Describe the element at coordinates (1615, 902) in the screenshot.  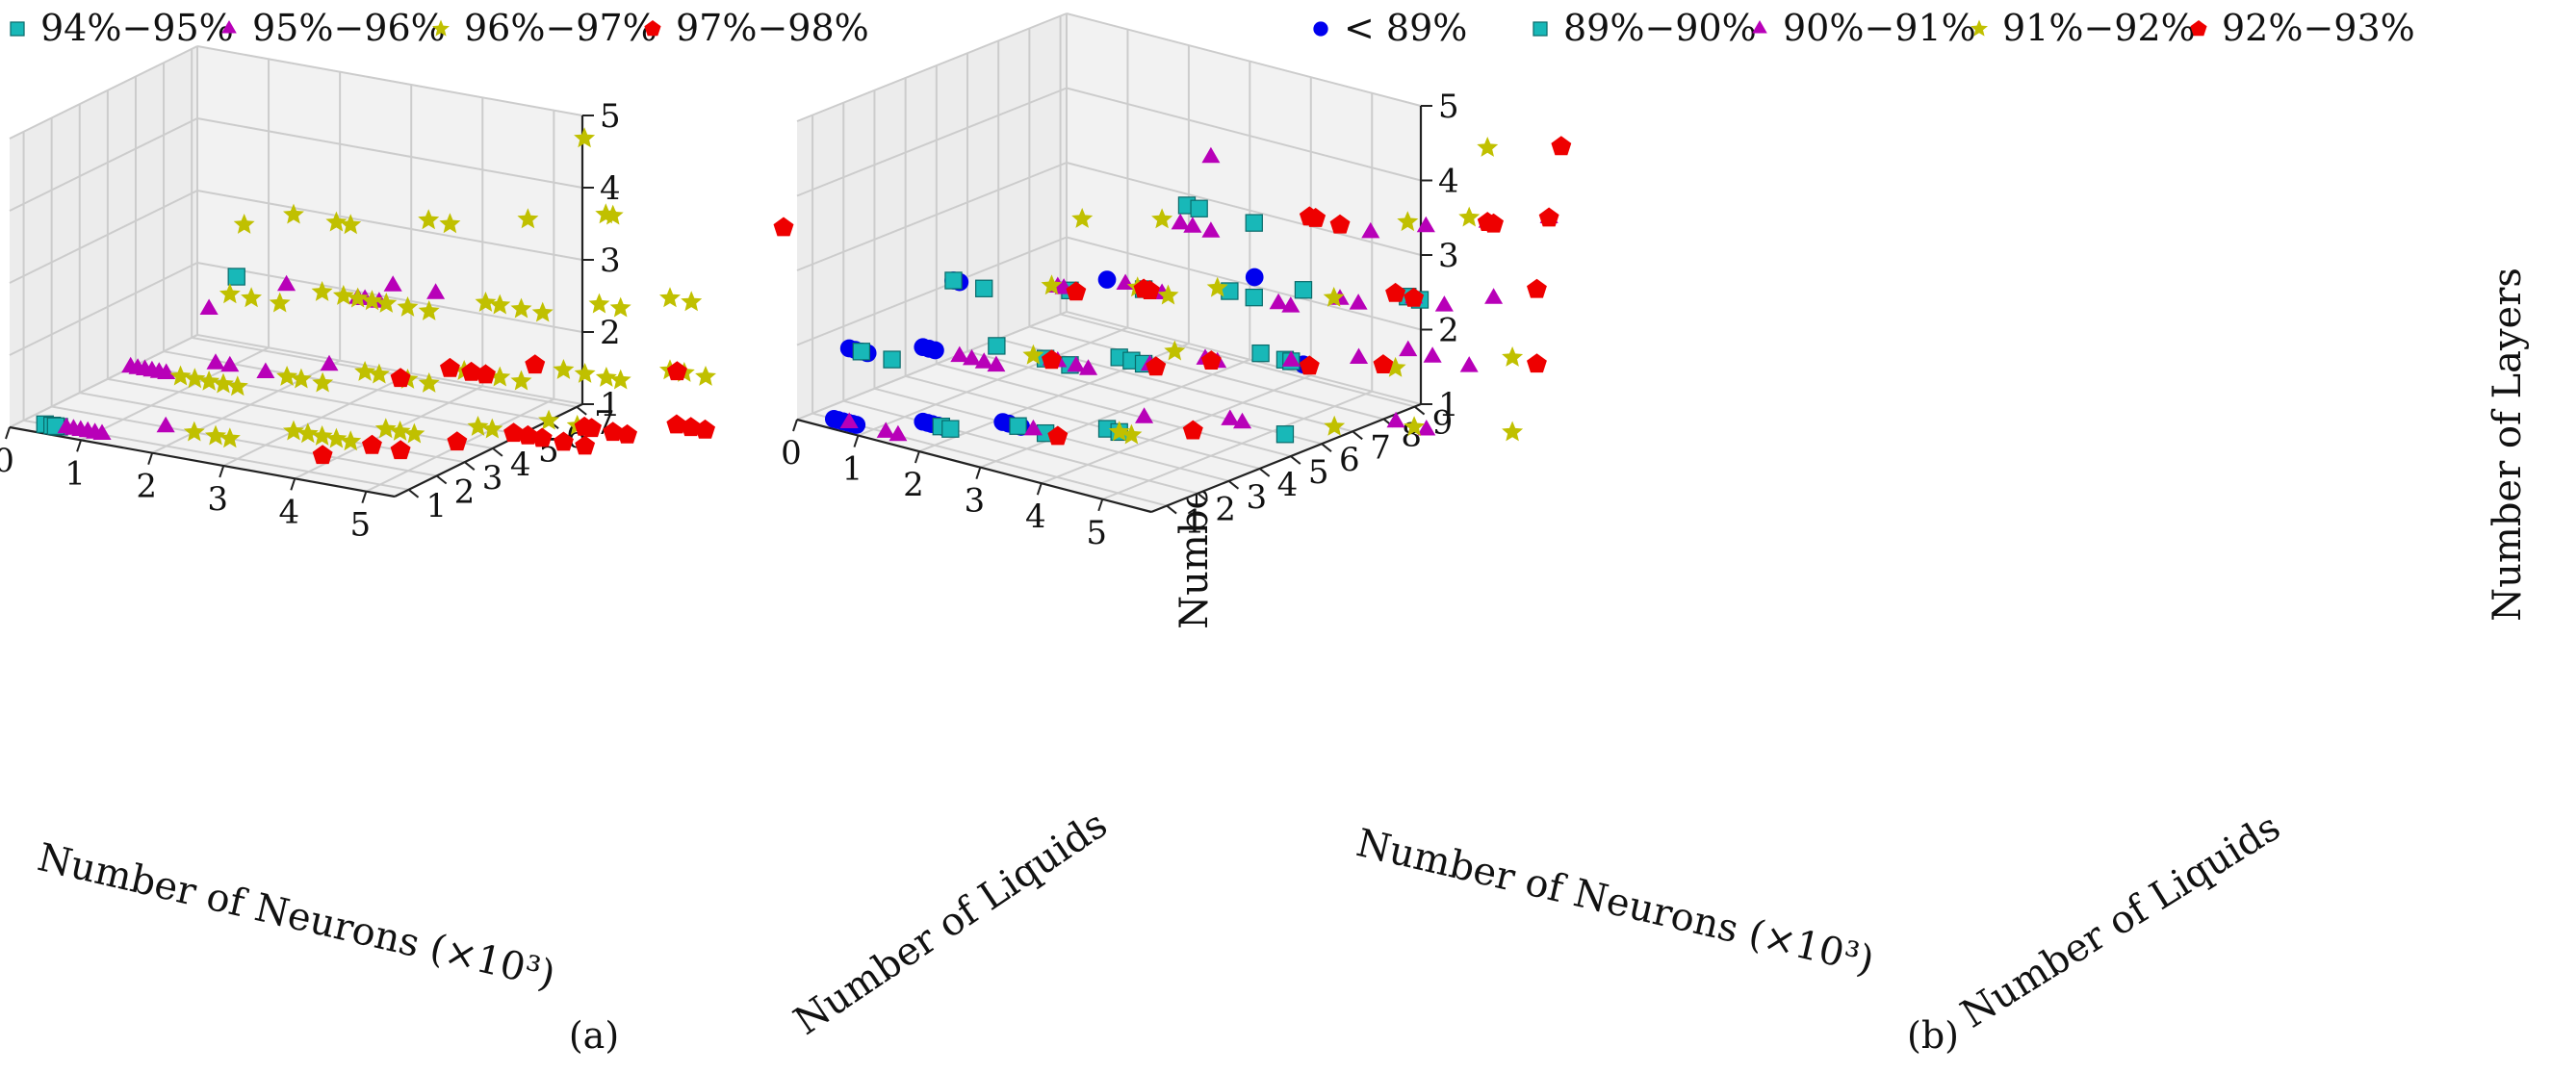
I see `x-axis-label: Number of Neurons (×10³)` at that location.